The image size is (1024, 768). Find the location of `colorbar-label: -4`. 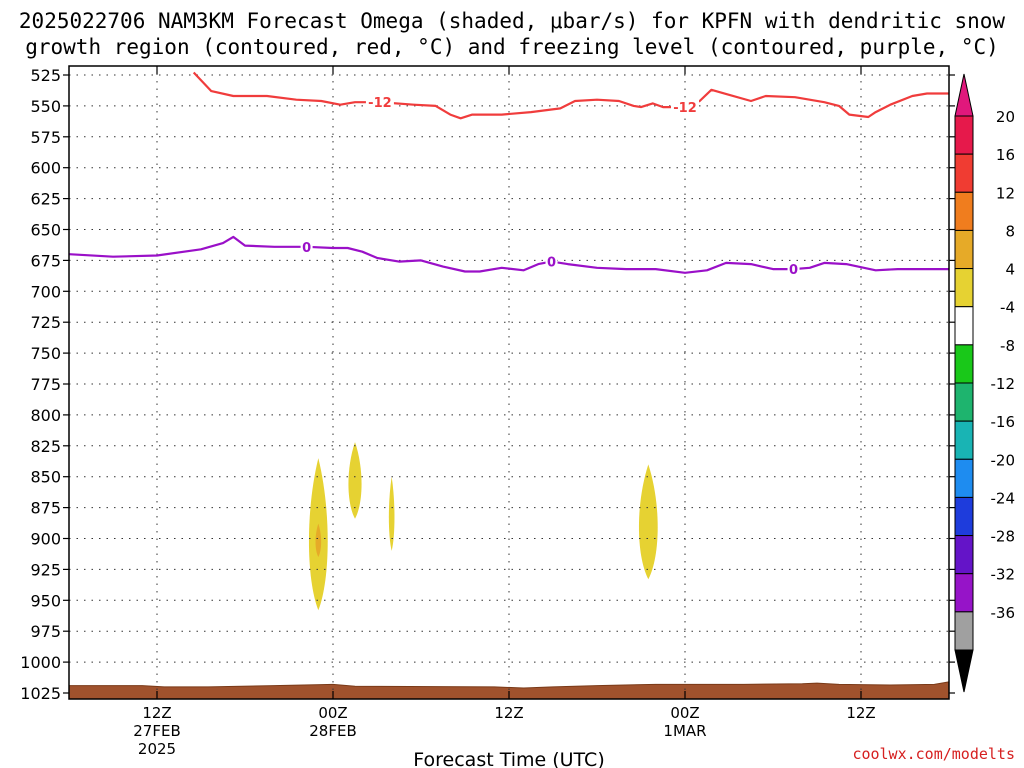

colorbar-label: -4 is located at coordinates (1007, 308).